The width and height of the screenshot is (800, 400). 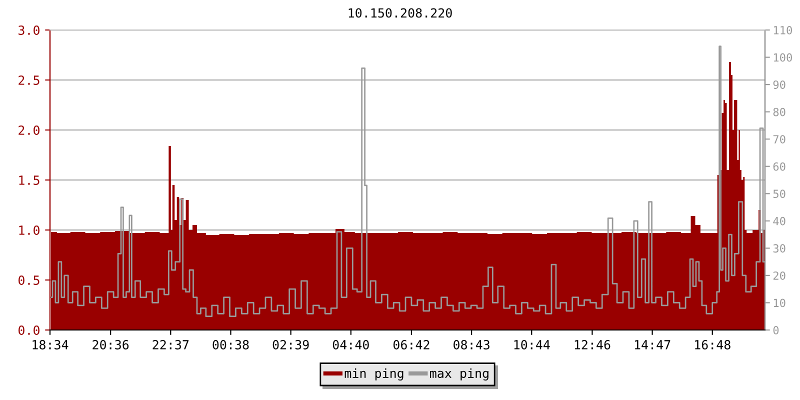 What do you see at coordinates (592, 345) in the screenshot?
I see `x-tick-label: 12:46` at bounding box center [592, 345].